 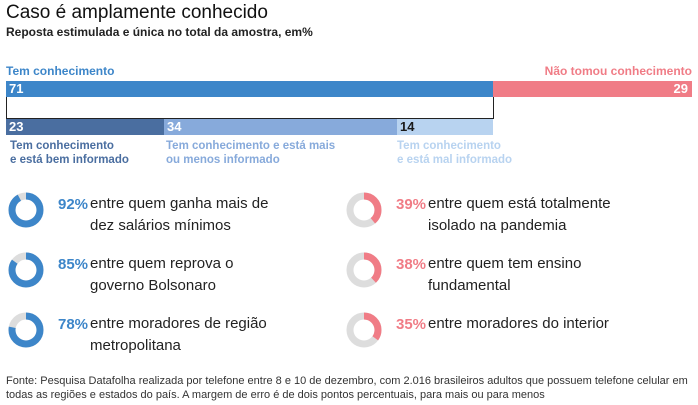 I want to click on label-line: e está mal informado, so click(x=455, y=160).